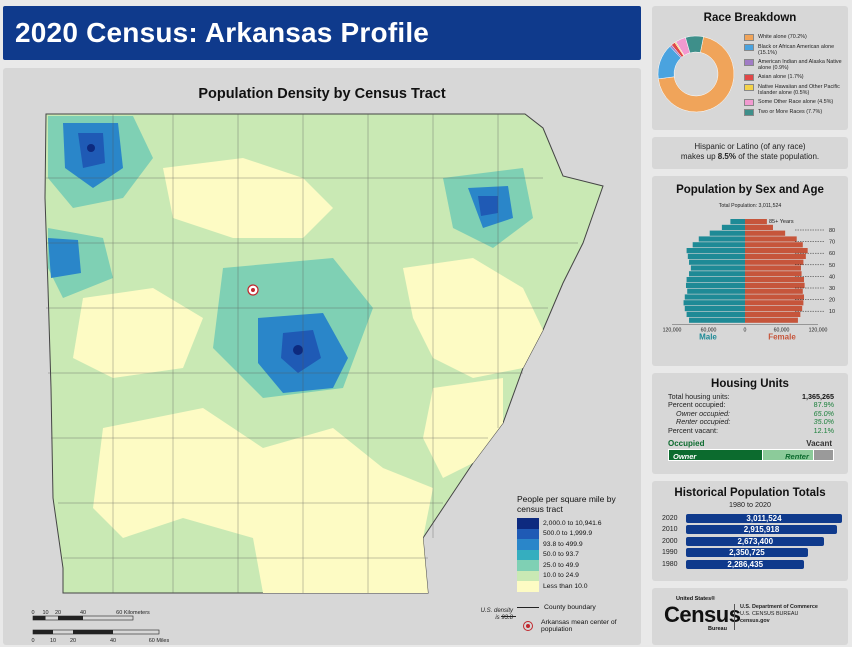 The image size is (852, 647). Describe the element at coordinates (745, 330) in the screenshot. I see `x-tick-label: 0` at that location.